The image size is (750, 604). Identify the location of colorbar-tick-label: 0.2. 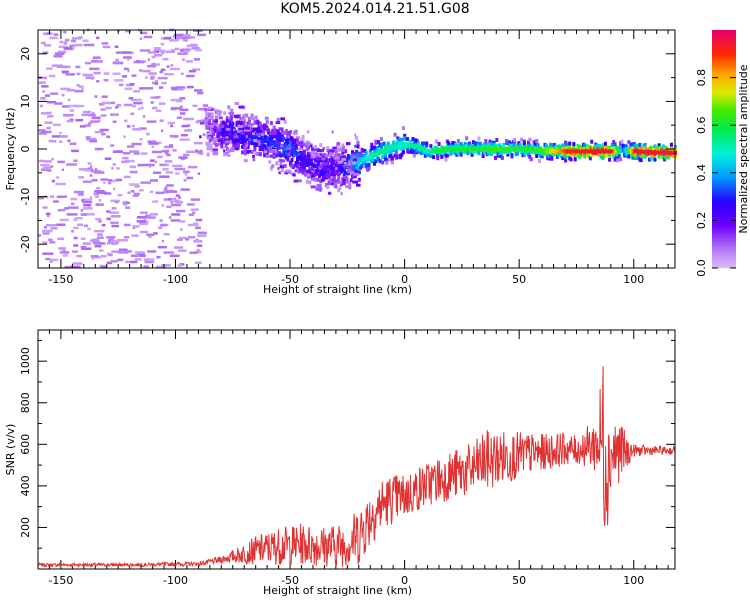
(701, 221).